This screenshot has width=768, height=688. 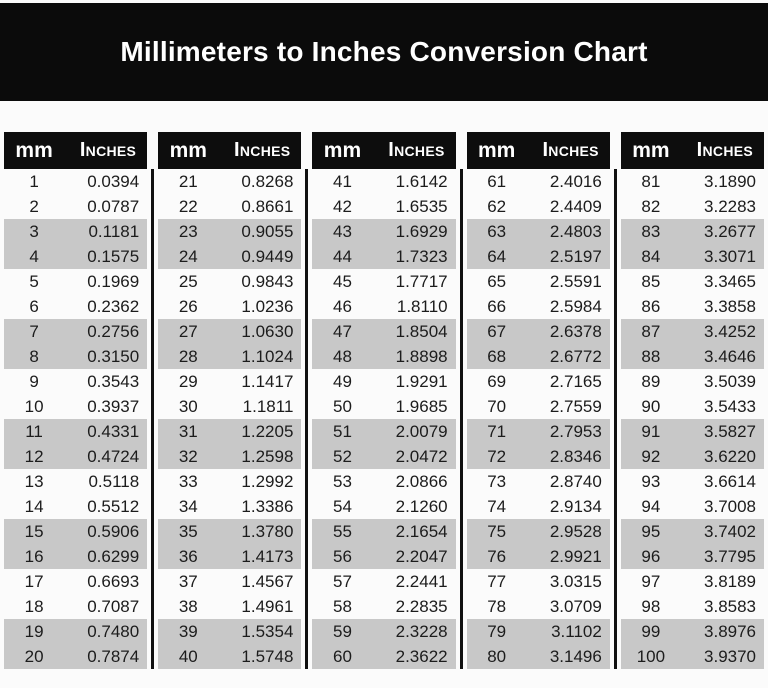 I want to click on table-row: 66 2.5984, so click(x=538, y=306).